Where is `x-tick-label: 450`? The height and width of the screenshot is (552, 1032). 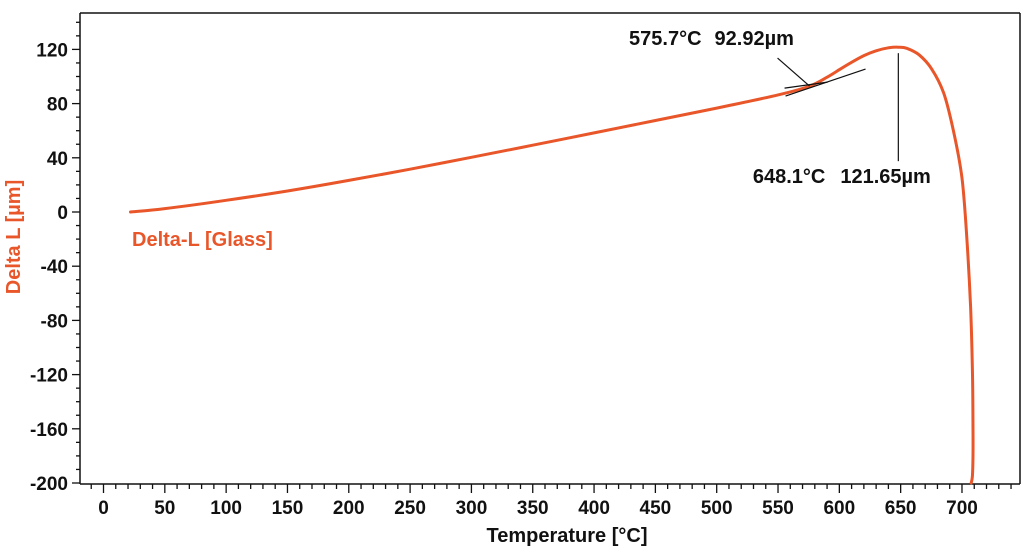 x-tick-label: 450 is located at coordinates (656, 508).